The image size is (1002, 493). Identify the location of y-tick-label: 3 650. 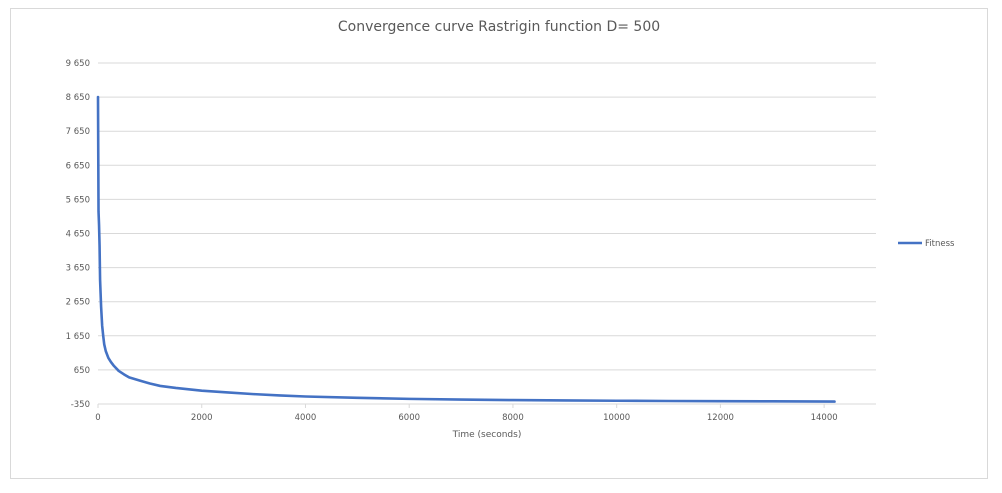
(78, 269).